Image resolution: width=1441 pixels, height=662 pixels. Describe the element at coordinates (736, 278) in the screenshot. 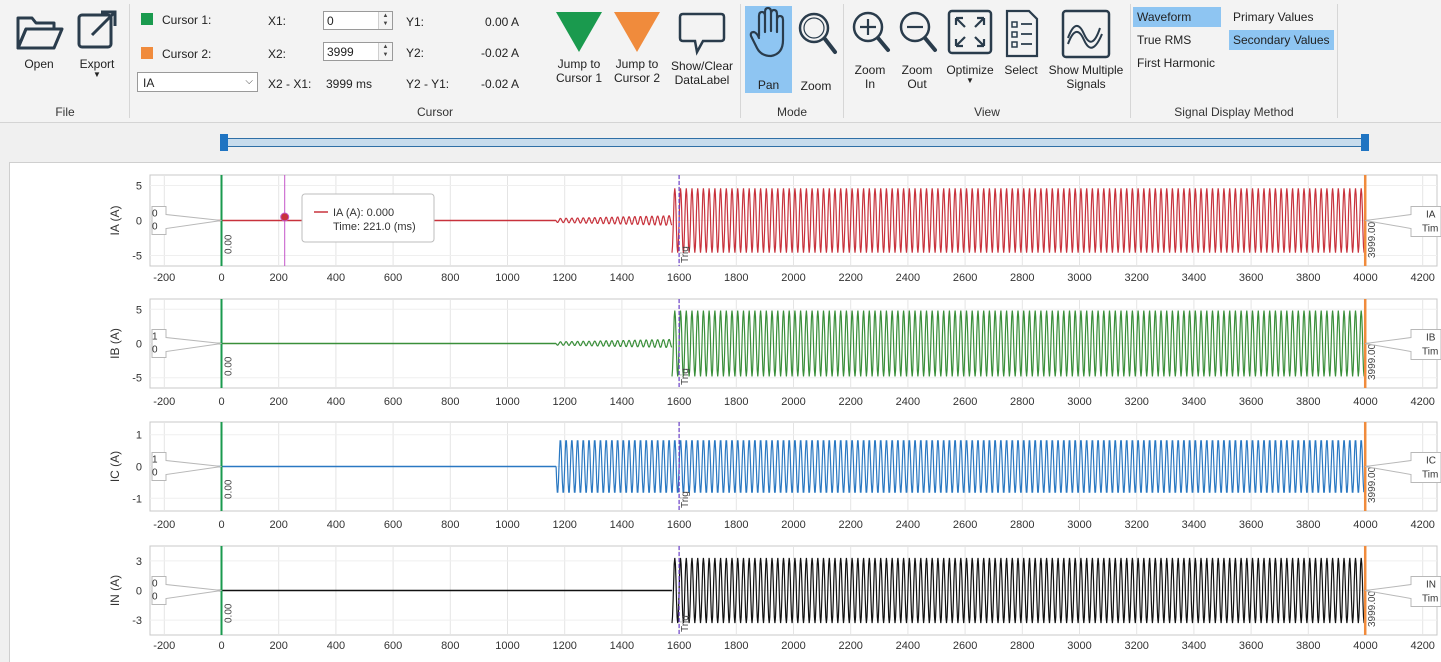

I see `x-tick-label: 1800` at that location.